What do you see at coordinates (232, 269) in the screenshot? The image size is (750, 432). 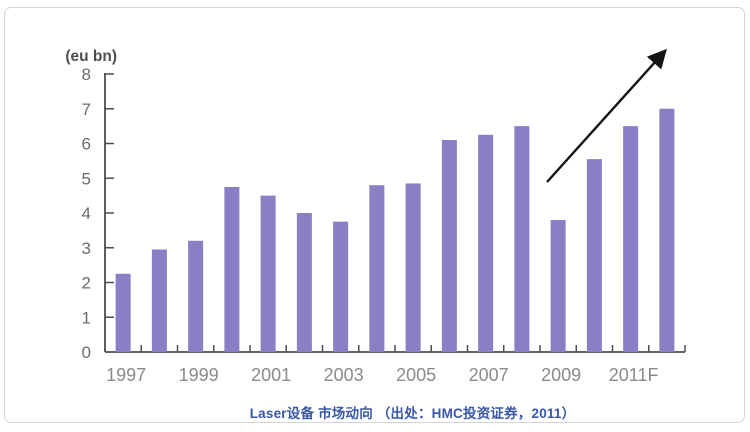 I see `bar-2000` at bounding box center [232, 269].